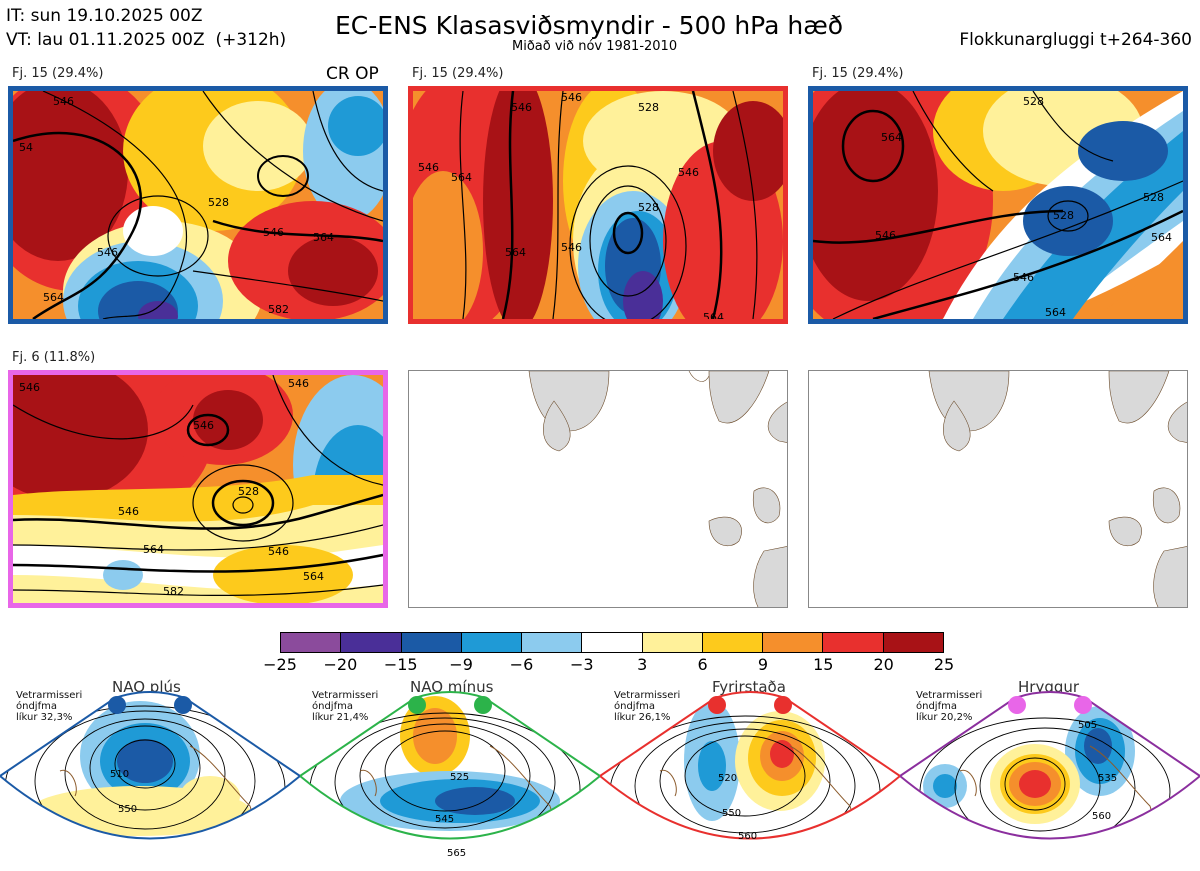 The image size is (1200, 871). What do you see at coordinates (728, 778) in the screenshot?
I see `contour-label: 520` at bounding box center [728, 778].